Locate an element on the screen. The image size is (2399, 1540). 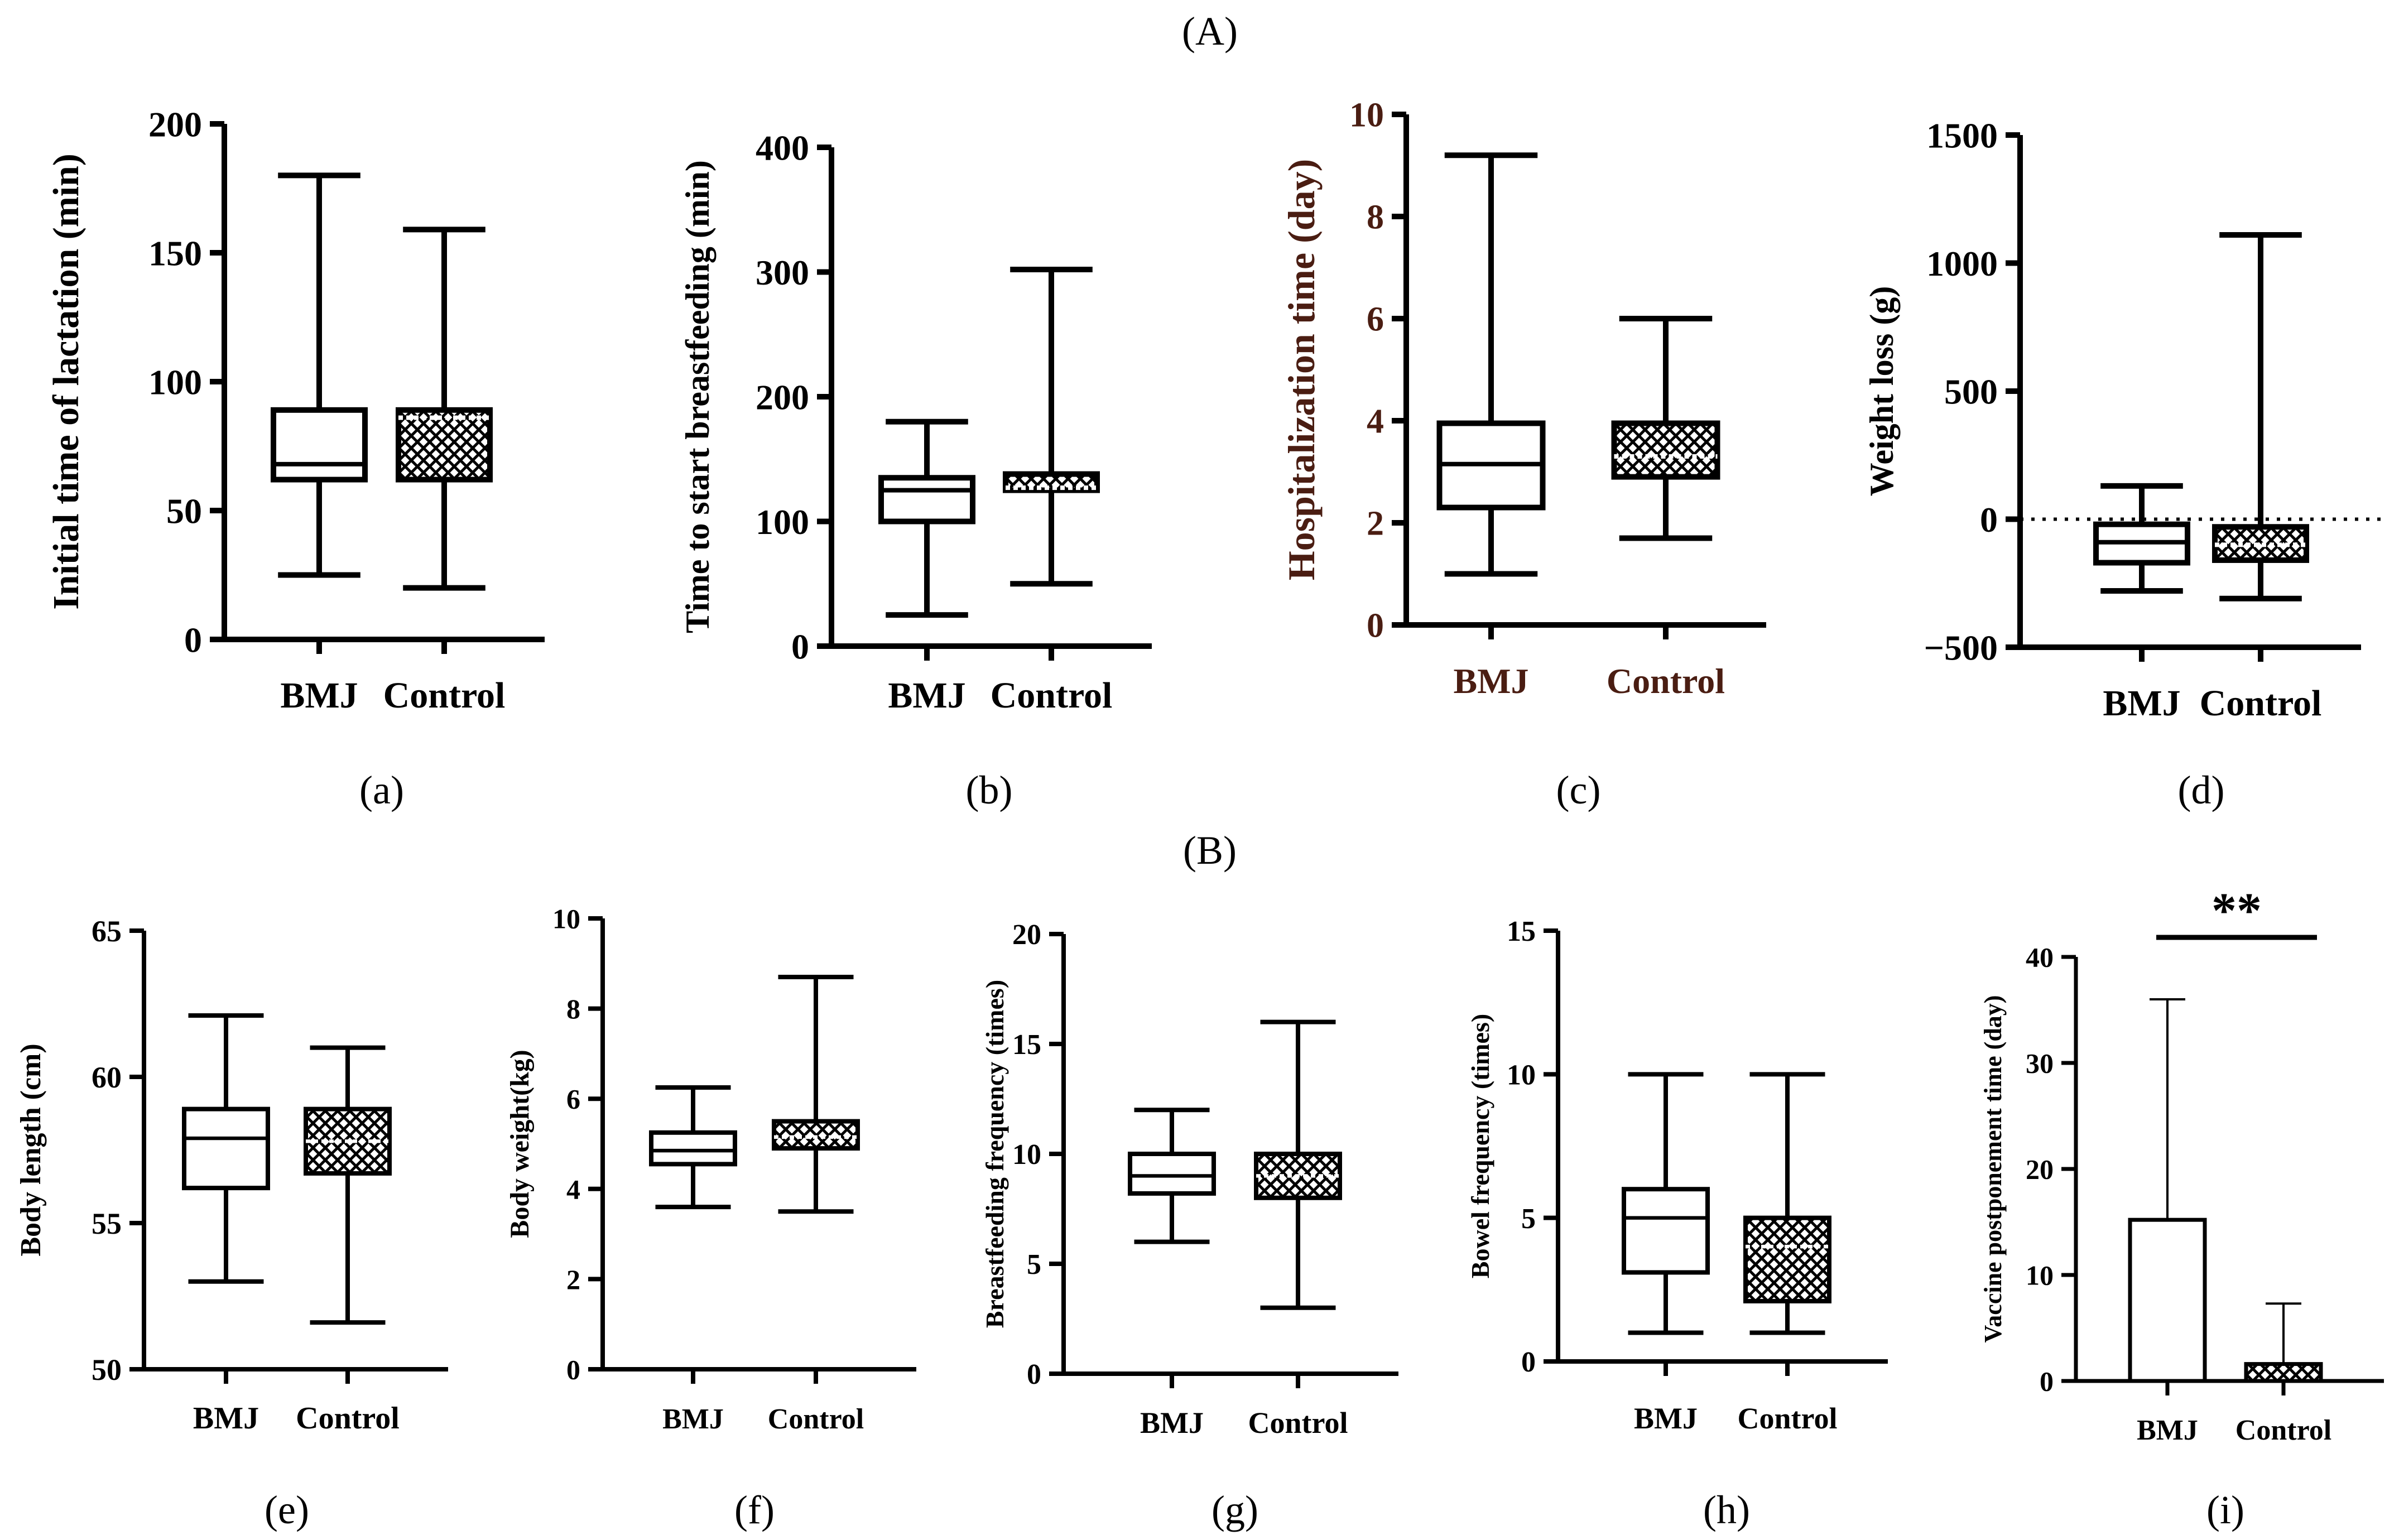
y-axis-label: Breastfeeding frequency (times) is located at coordinates (994, 1154).